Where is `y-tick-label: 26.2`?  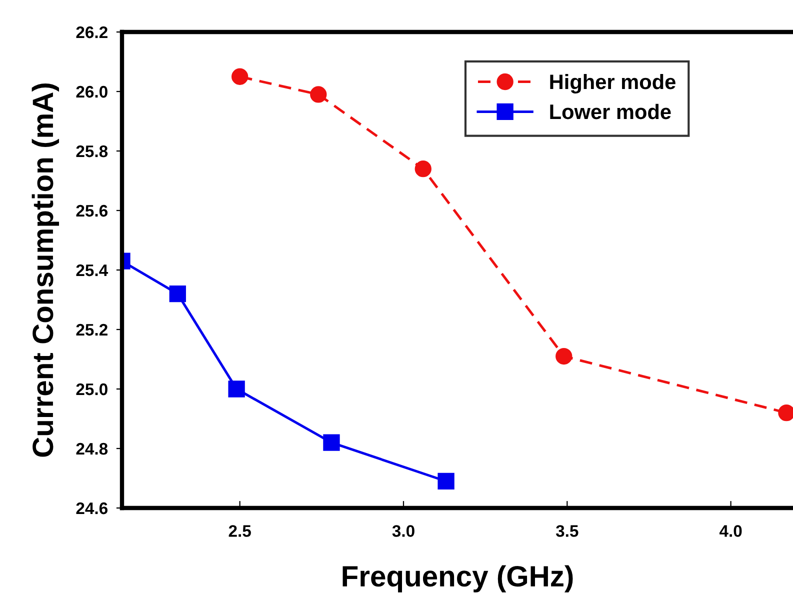 y-tick-label: 26.2 is located at coordinates (92, 32).